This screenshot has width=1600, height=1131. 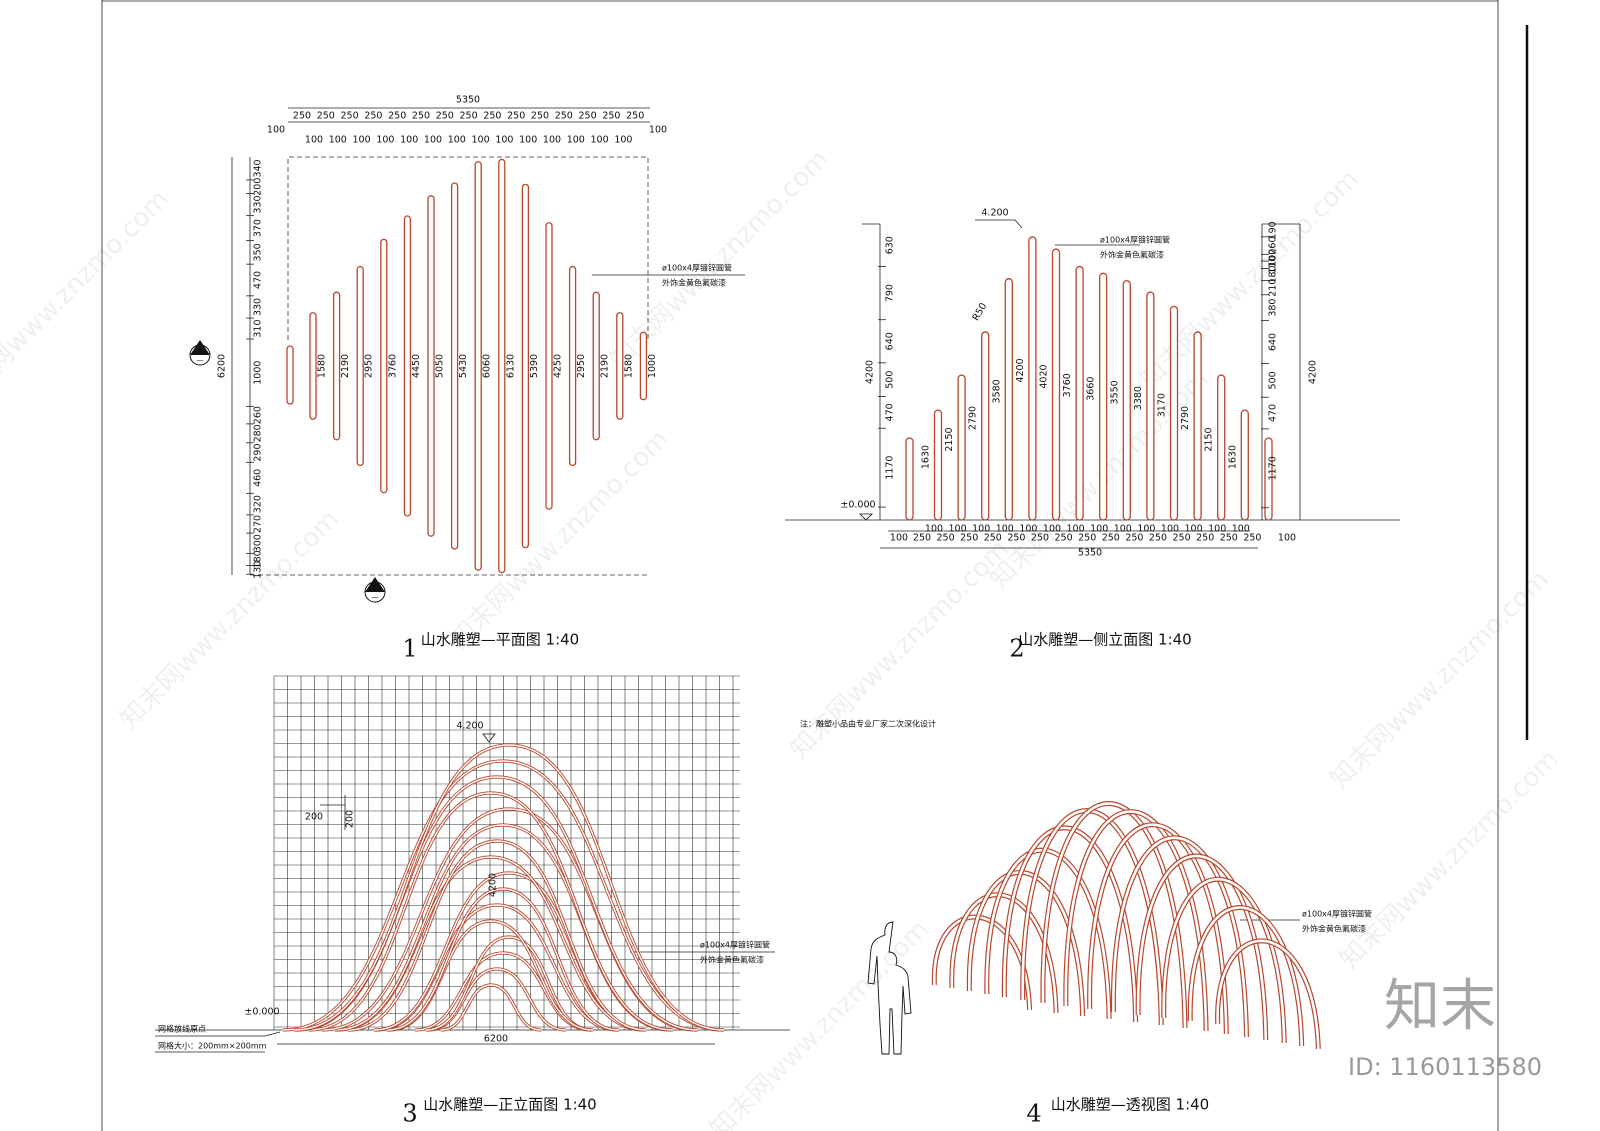 I want to click on dimension: 200, so click(x=350, y=819).